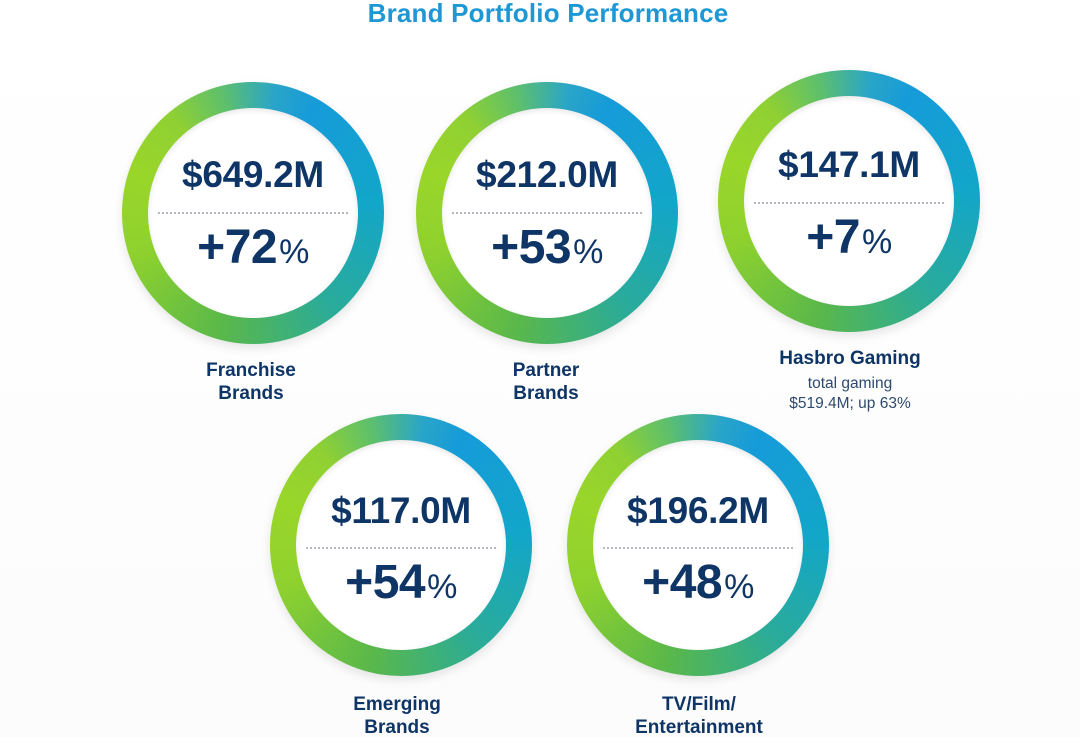  I want to click on gaming-growth: +7%, so click(849, 237).